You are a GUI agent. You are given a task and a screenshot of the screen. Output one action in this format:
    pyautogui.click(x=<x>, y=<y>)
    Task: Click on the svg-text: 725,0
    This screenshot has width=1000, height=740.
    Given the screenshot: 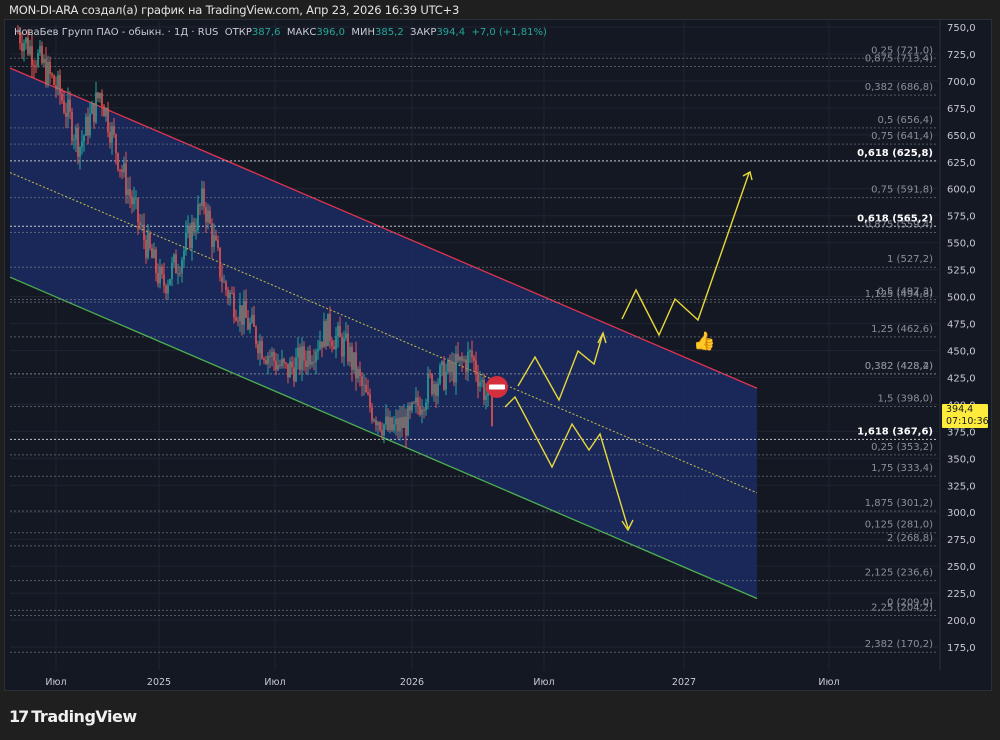 What is the action you would take?
    pyautogui.click(x=961, y=55)
    